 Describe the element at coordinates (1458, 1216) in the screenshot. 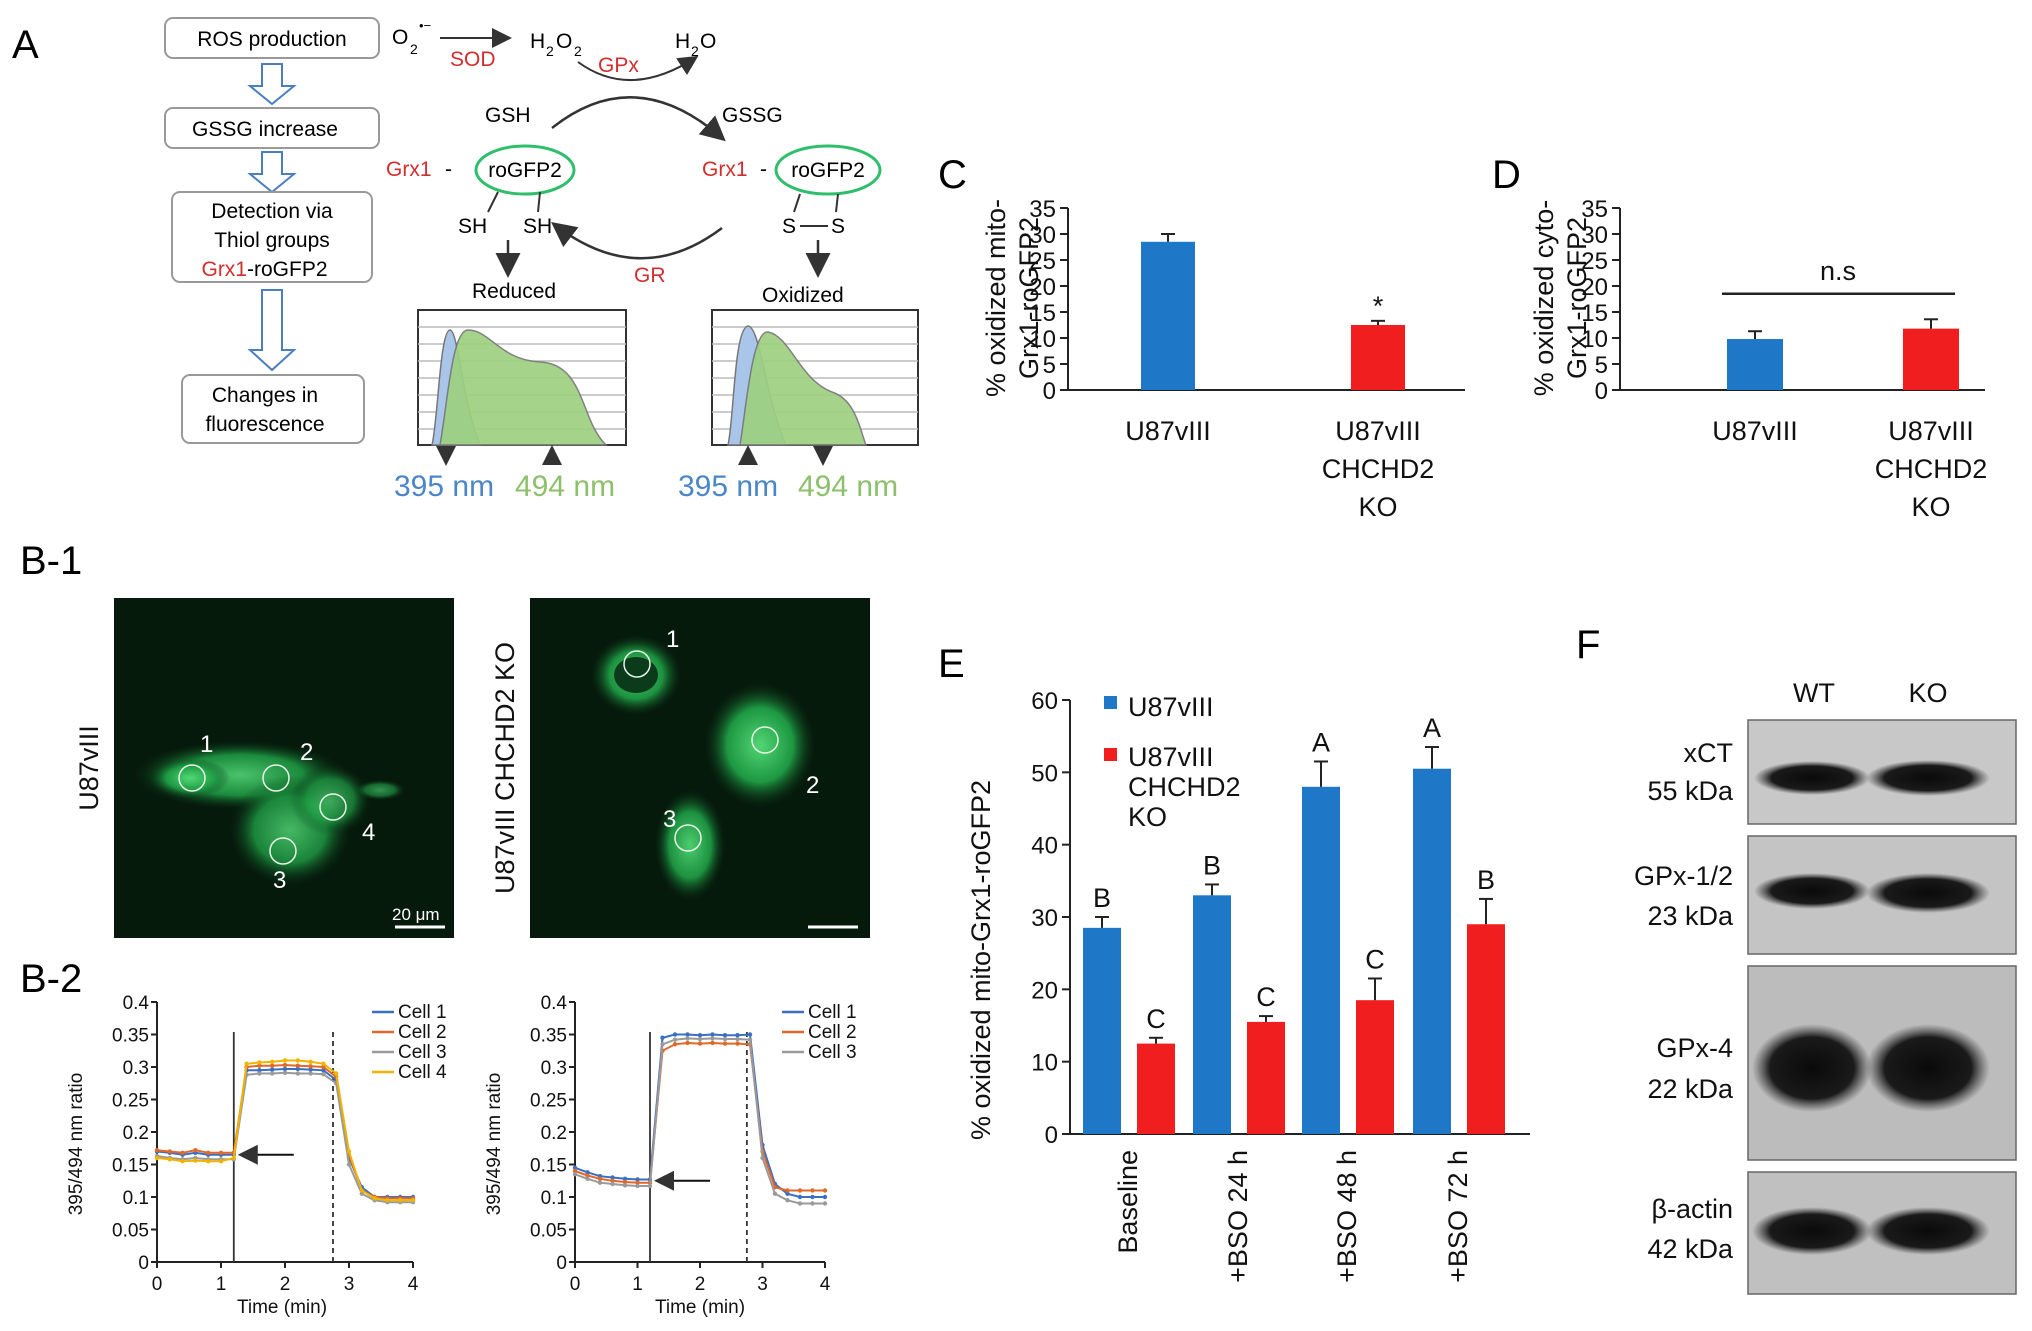

I see `x-category-label: +BSO 72 h` at that location.